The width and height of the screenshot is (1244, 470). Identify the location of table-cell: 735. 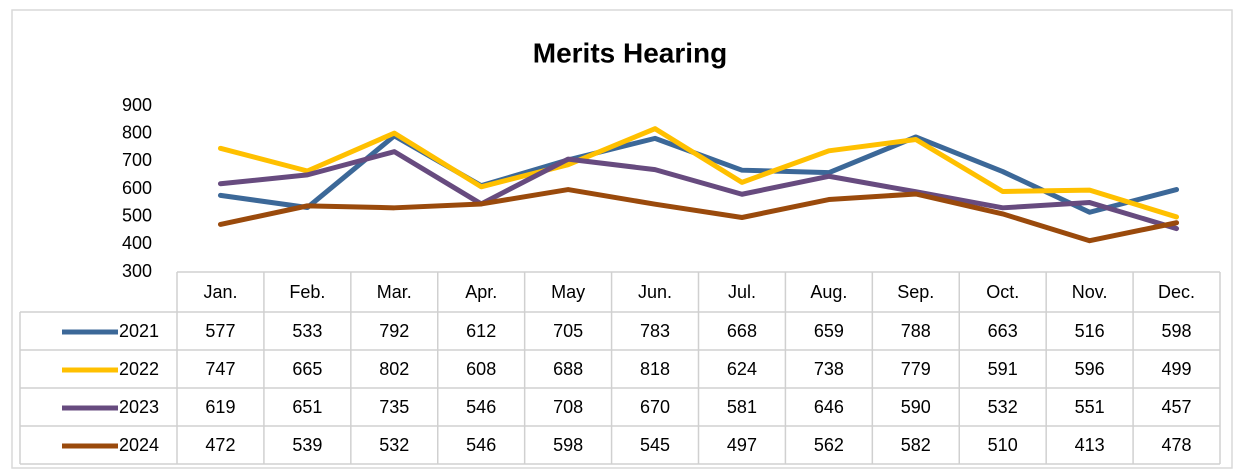
(394, 407).